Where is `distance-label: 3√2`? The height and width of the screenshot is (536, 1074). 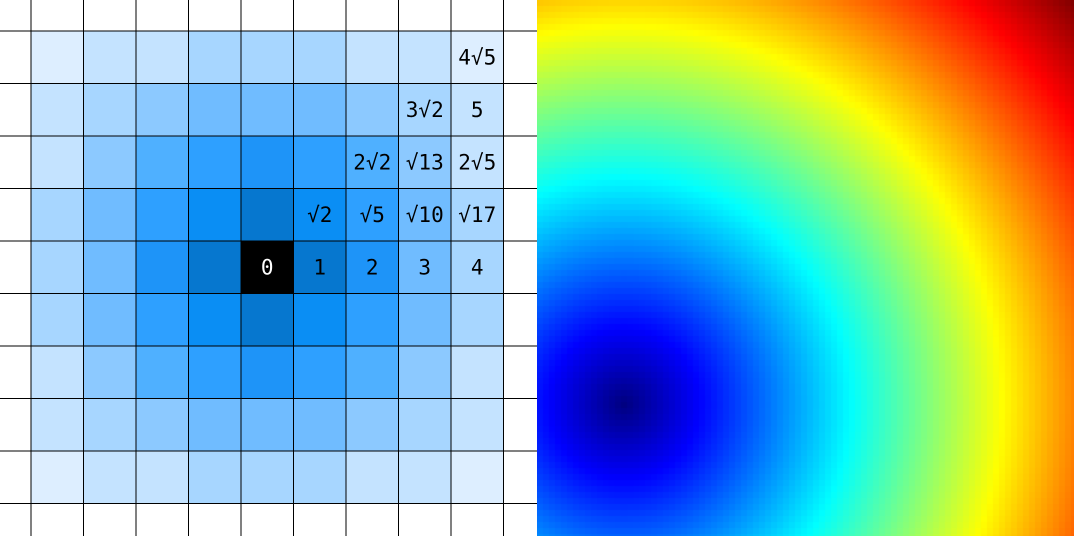
distance-label: 3√2 is located at coordinates (425, 110).